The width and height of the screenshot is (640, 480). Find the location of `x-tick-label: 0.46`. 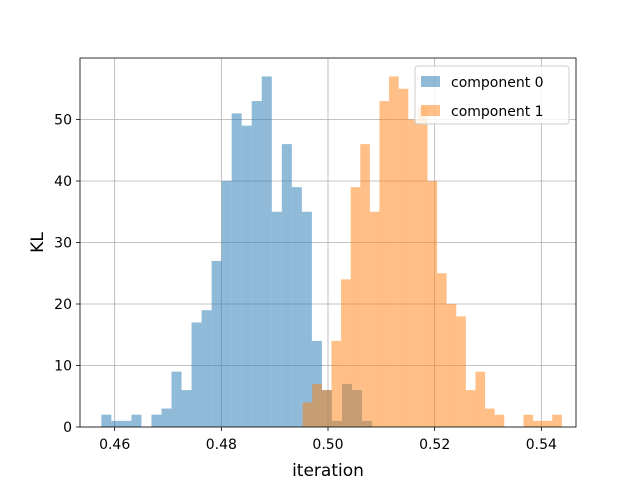

x-tick-label: 0.46 is located at coordinates (114, 445).